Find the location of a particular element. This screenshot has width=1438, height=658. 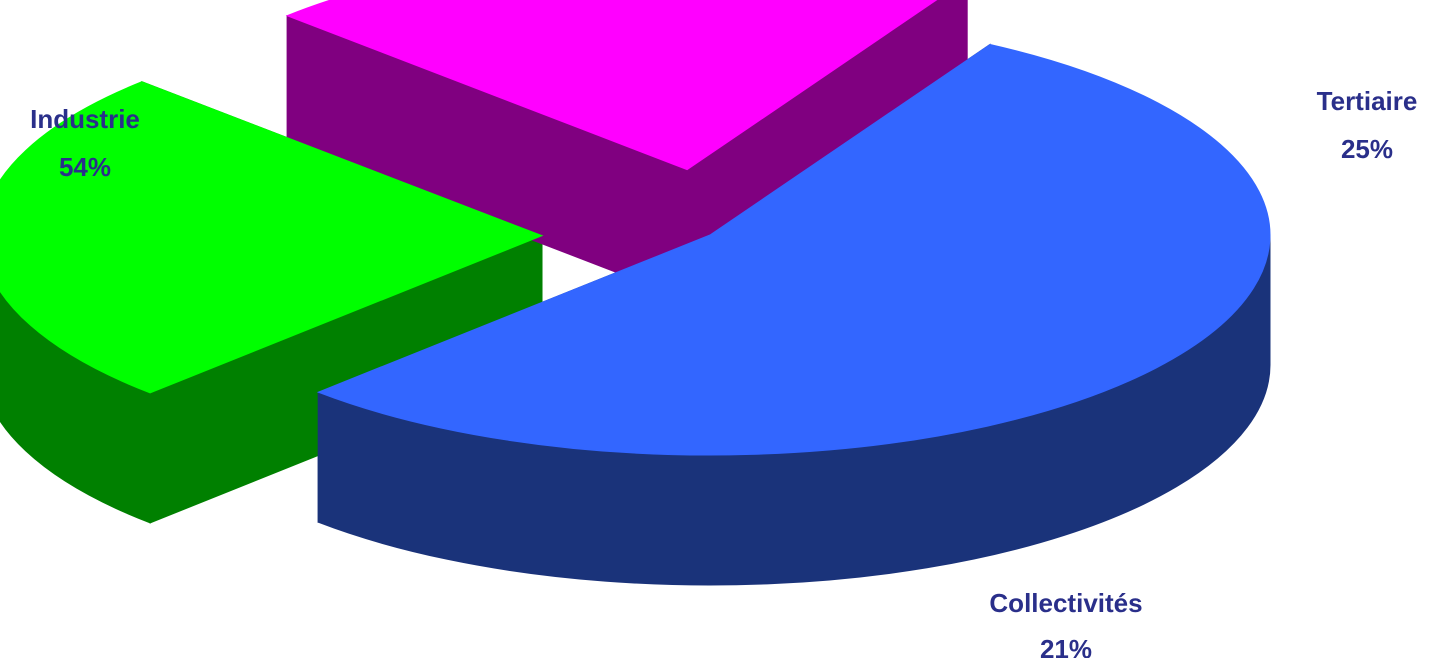

slice-label-1: Tertiaire is located at coordinates (1367, 101).